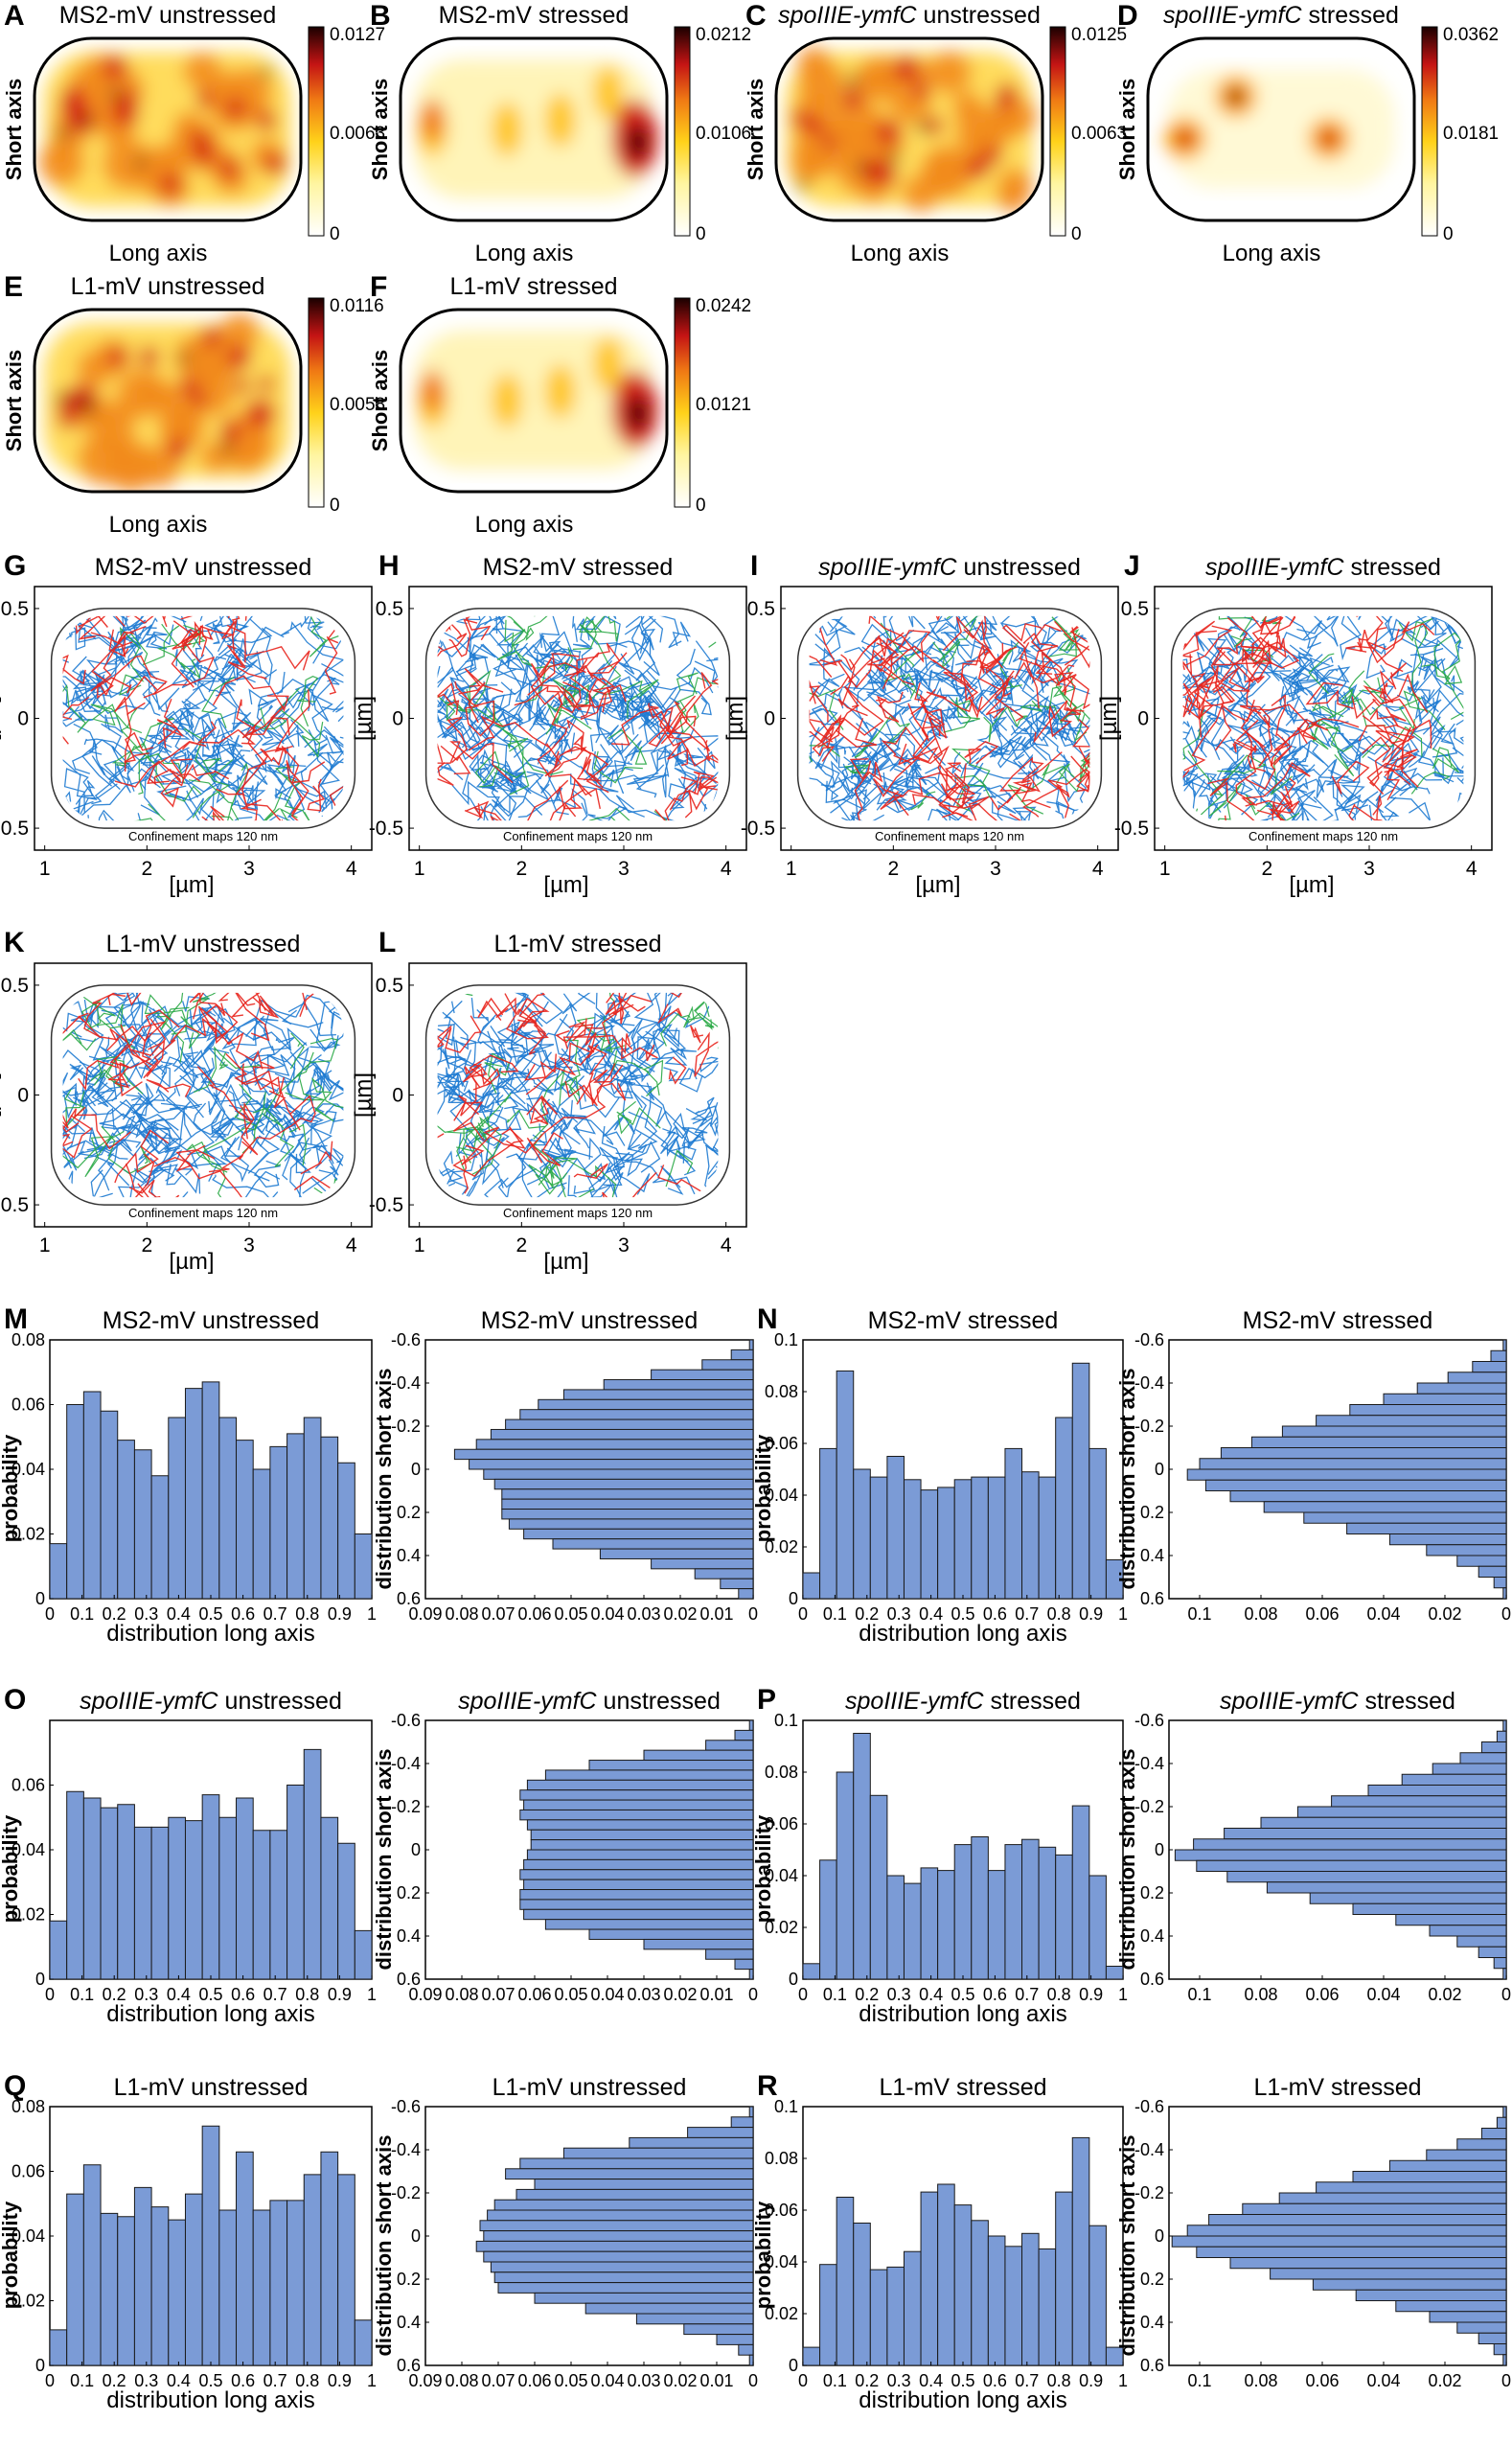 The image size is (1512, 2444). Describe the element at coordinates (1289, 1702) in the screenshot. I see `histogram-title-italic: spoIIIE-ymfC` at that location.